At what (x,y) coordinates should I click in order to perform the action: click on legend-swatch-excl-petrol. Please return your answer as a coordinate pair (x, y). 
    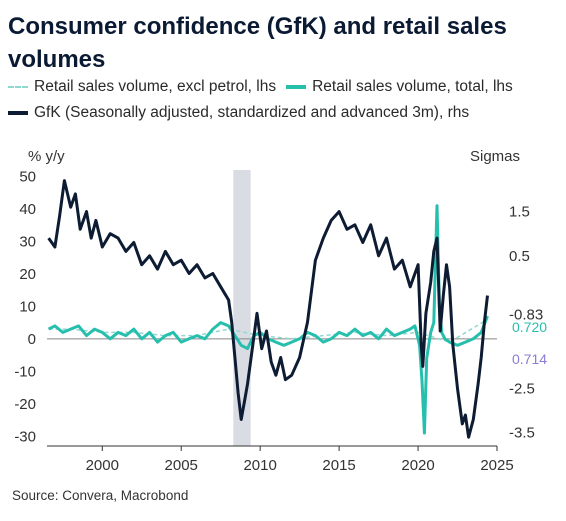
    Looking at the image, I should click on (18, 87).